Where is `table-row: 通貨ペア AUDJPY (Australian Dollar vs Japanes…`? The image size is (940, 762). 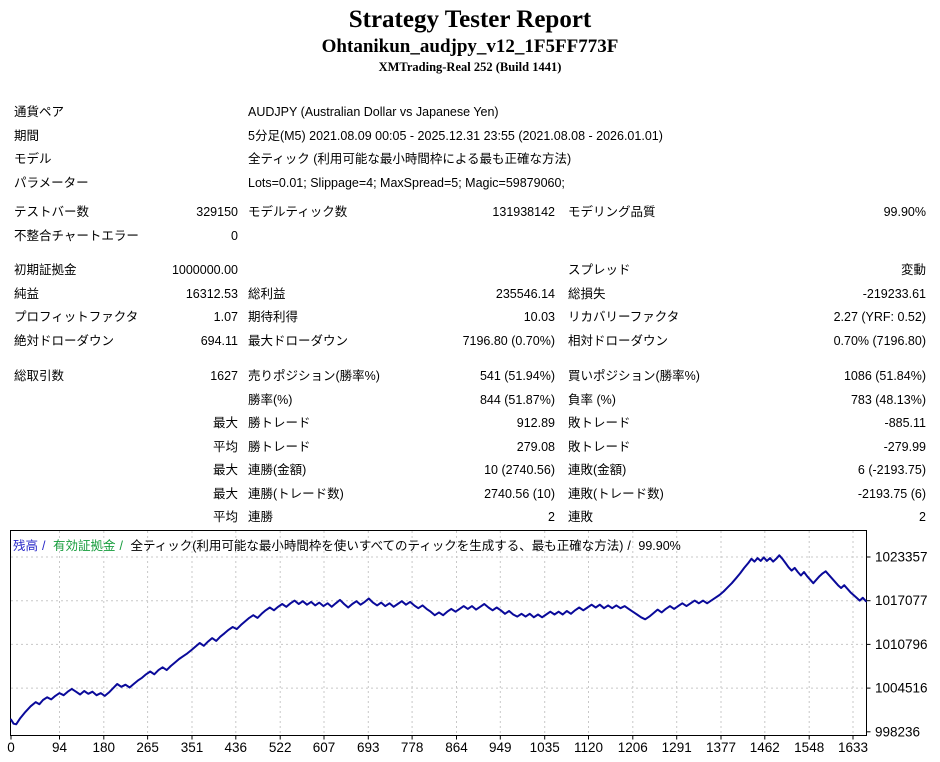 table-row: 通貨ペア AUDJPY (Australian Dollar vs Japanes… is located at coordinates (477, 113).